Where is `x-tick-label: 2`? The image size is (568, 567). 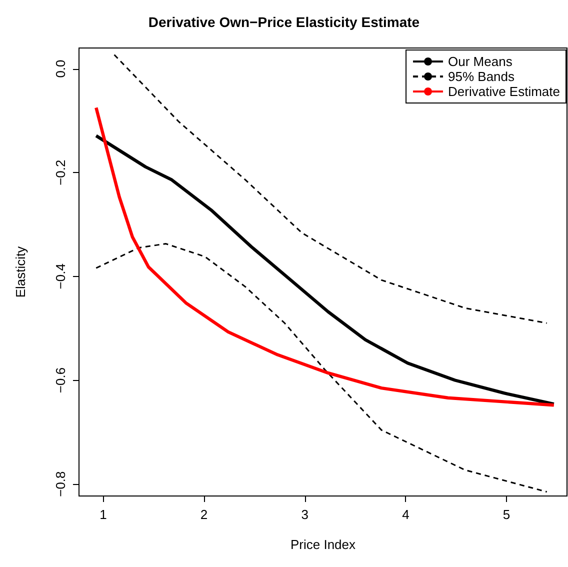
x-tick-label: 2 is located at coordinates (204, 514).